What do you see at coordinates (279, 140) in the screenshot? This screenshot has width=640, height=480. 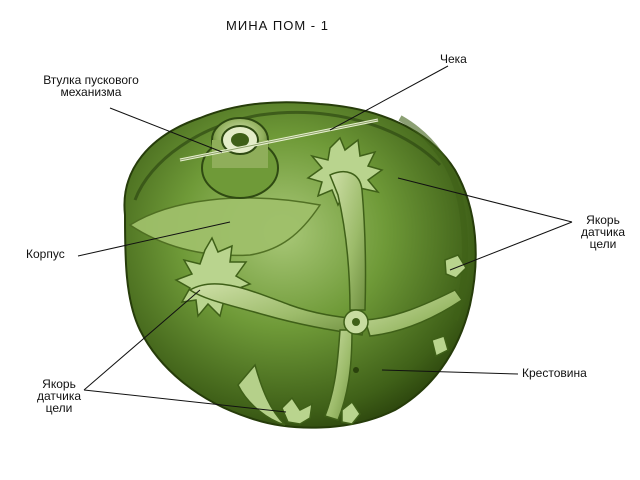 I see `safety-pin` at bounding box center [279, 140].